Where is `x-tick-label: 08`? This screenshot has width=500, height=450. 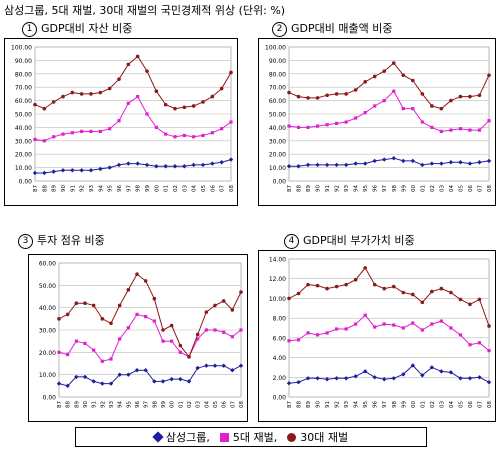
x-tick-label: 08 is located at coordinates (242, 404).